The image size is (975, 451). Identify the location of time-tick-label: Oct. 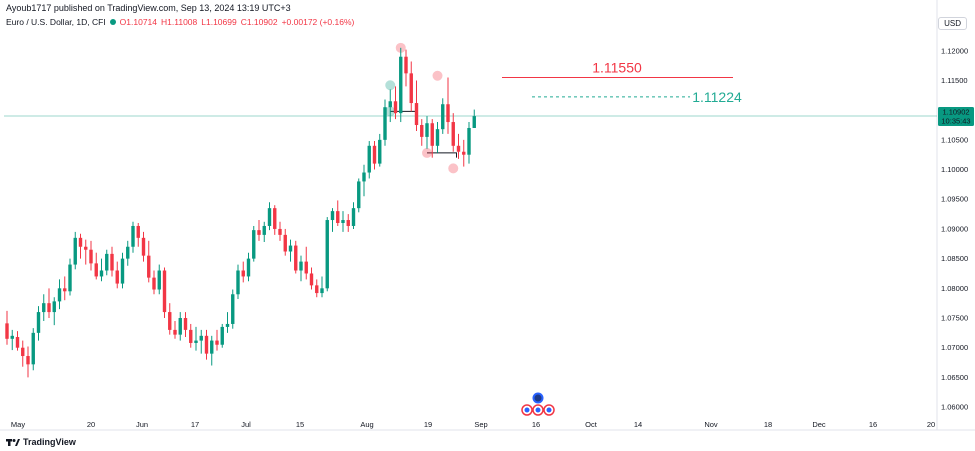
(591, 424).